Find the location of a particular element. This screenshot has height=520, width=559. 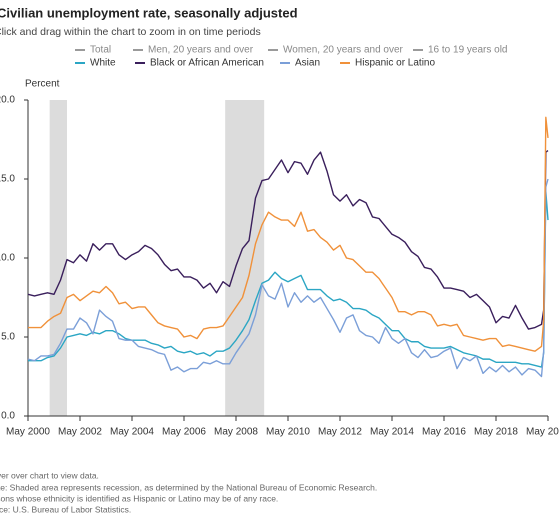

y-axis-label: Percent is located at coordinates (42, 84).